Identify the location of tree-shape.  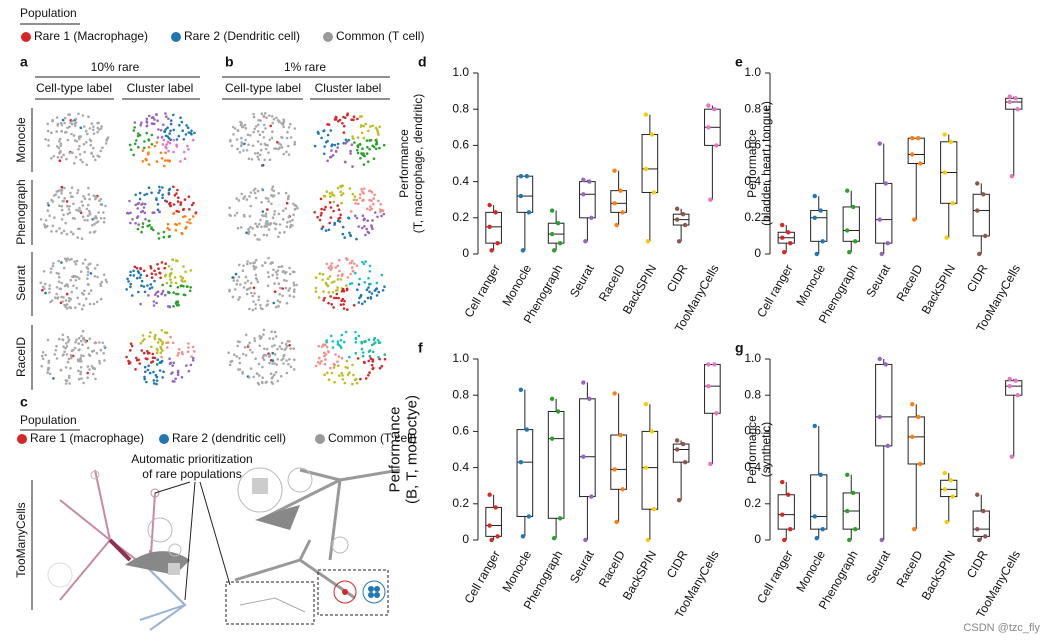
(277, 517).